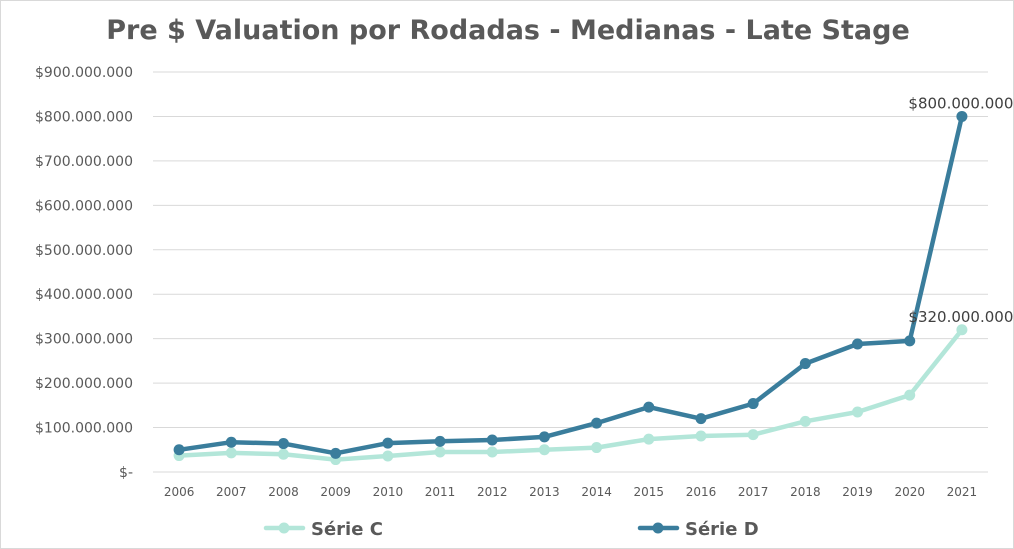 Image resolution: width=1014 pixels, height=549 pixels. Describe the element at coordinates (960, 103) in the screenshot. I see `data-label: $800.000.000` at that location.